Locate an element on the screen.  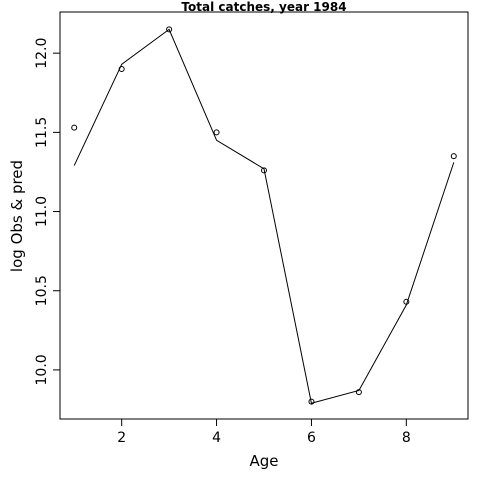
y-tick-label: 10.0 is located at coordinates (42, 369).